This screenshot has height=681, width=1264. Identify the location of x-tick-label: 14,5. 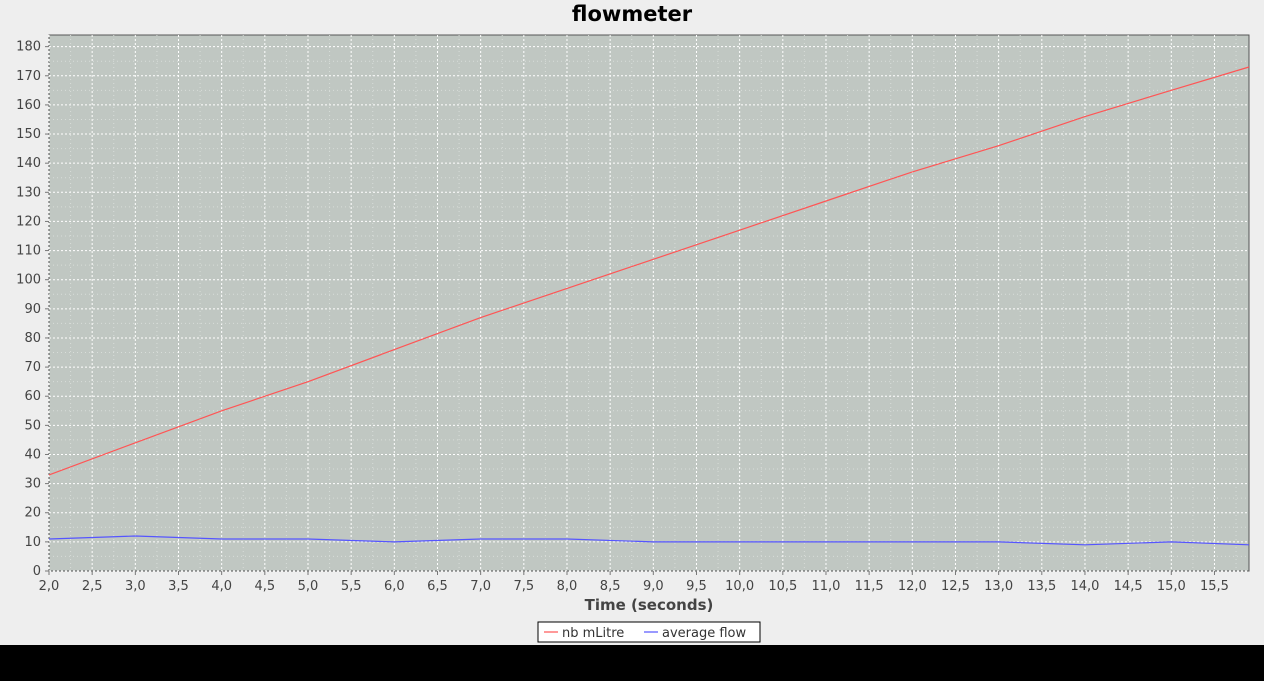
(1128, 586).